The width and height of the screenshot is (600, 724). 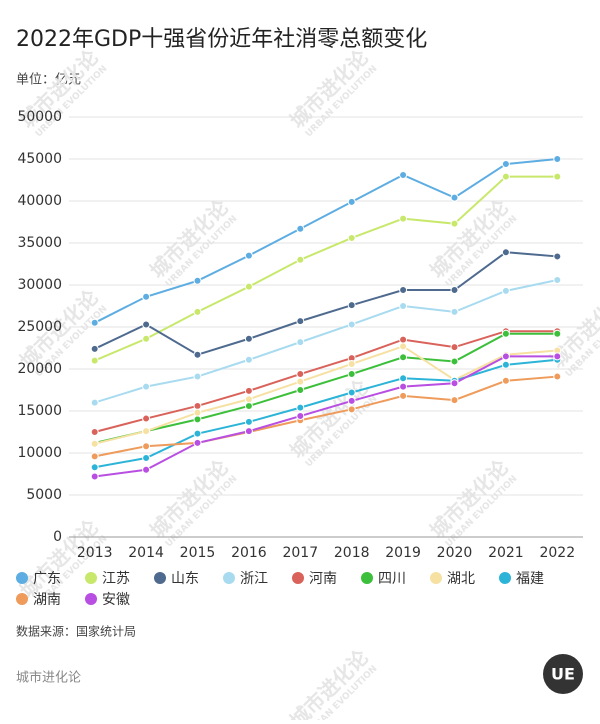 What do you see at coordinates (57, 537) in the screenshot?
I see `y-tick-label: 0` at bounding box center [57, 537].